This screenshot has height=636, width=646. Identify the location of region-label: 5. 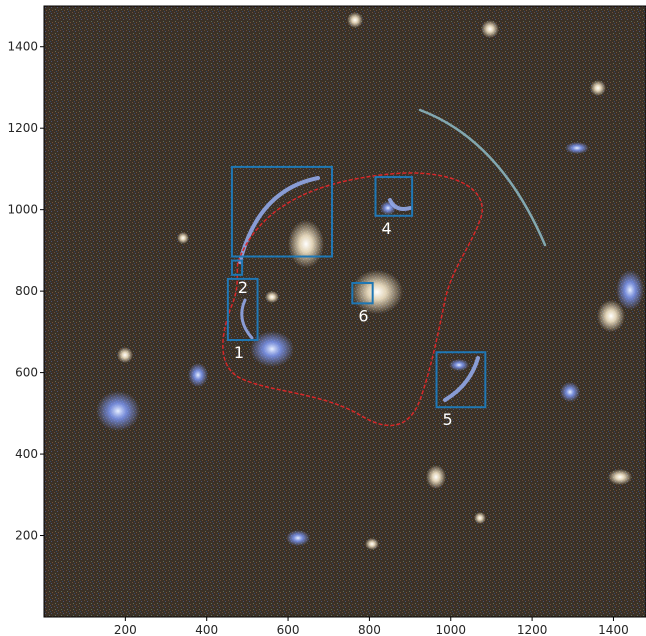
(448, 419).